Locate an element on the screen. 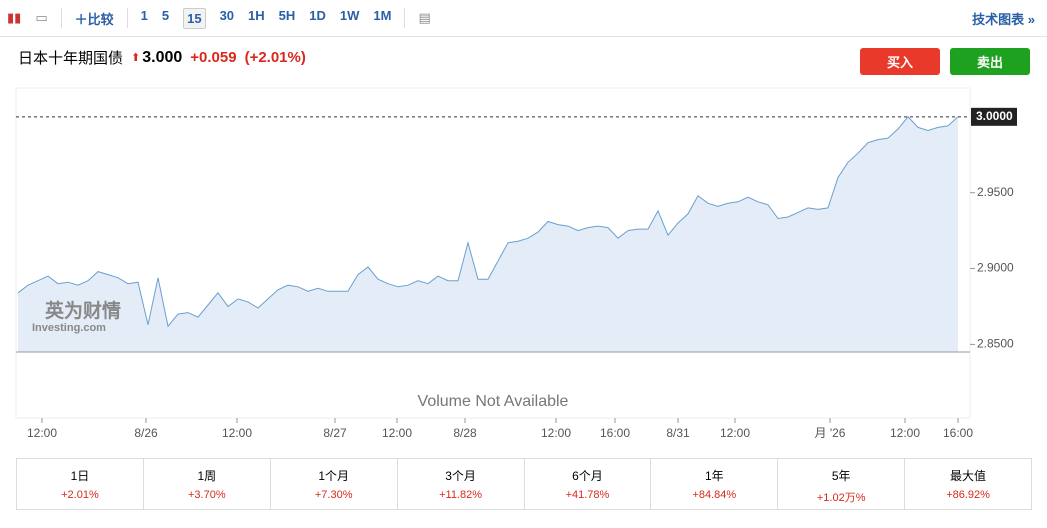 This screenshot has width=1047, height=528. interval-button: 1 is located at coordinates (144, 15).